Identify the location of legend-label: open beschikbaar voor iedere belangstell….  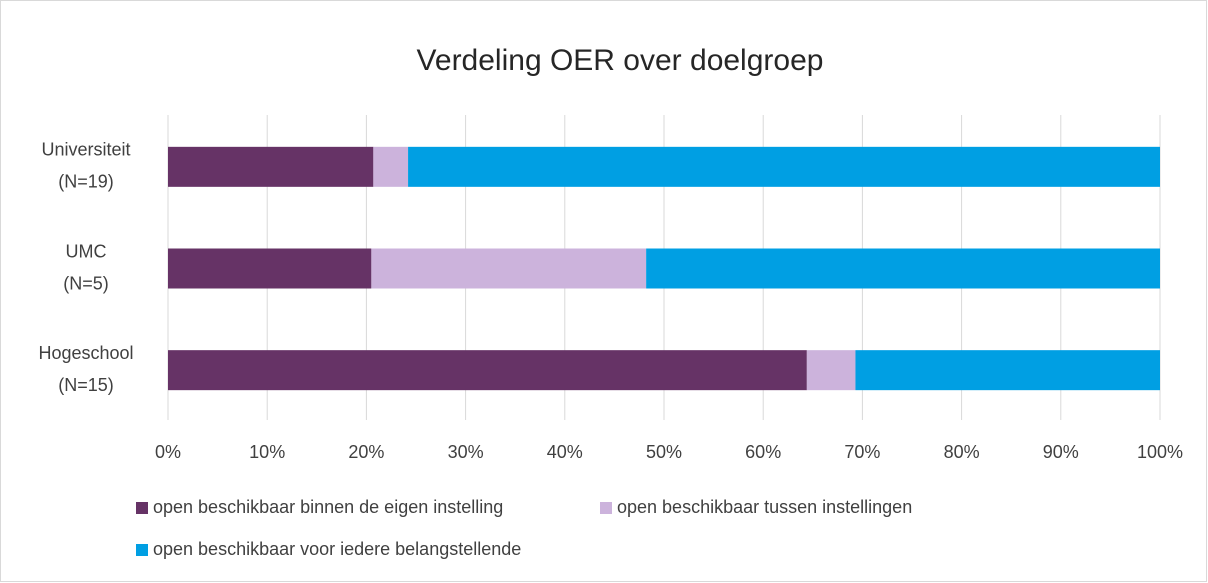
(337, 549).